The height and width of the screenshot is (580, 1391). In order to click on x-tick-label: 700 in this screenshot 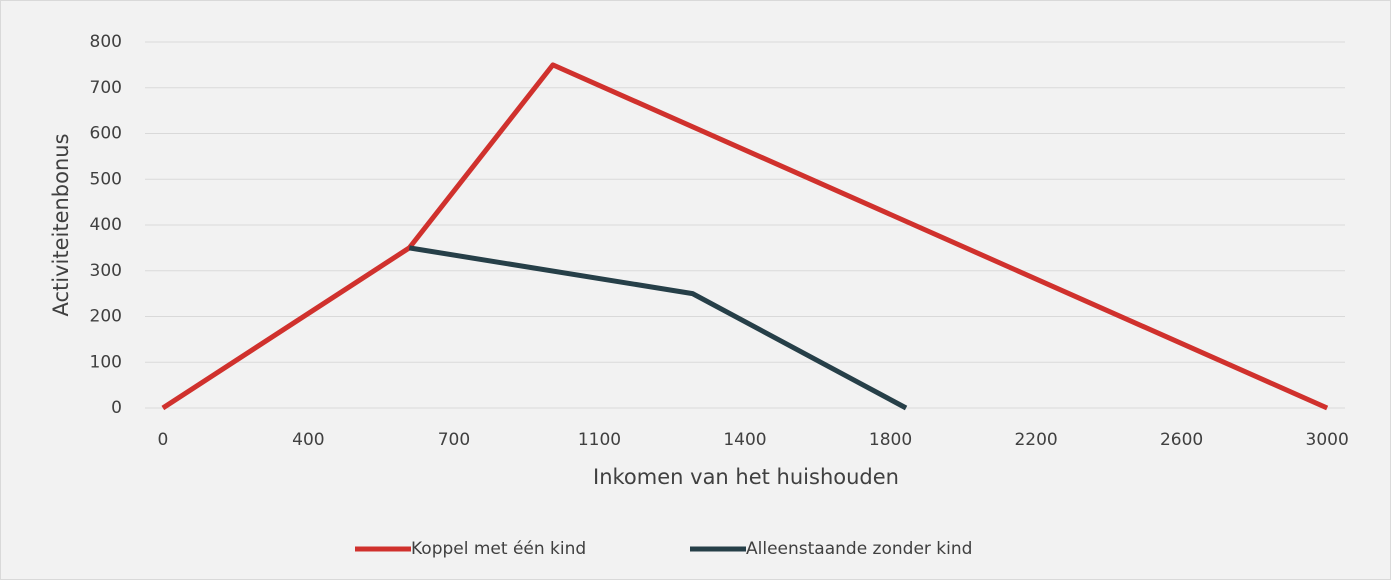, I will do `click(454, 440)`.